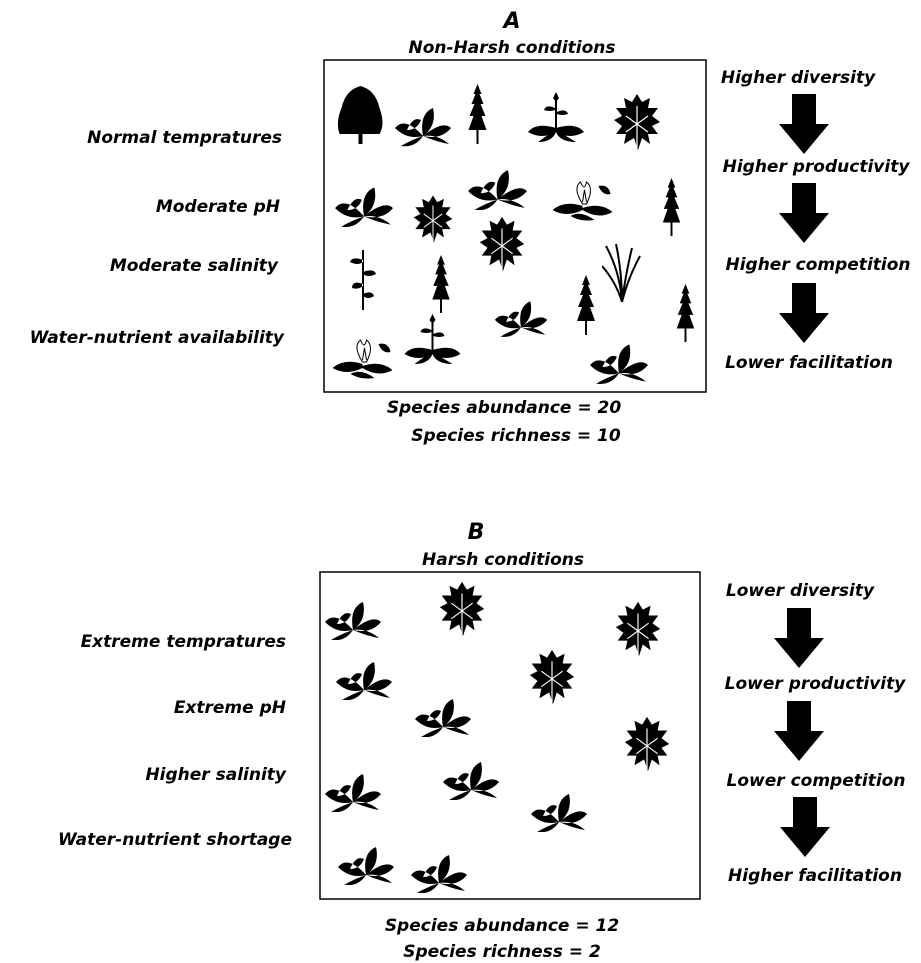 This screenshot has width=921, height=963. What do you see at coordinates (815, 876) in the screenshot?
I see `effect: Higher facilitation` at bounding box center [815, 876].